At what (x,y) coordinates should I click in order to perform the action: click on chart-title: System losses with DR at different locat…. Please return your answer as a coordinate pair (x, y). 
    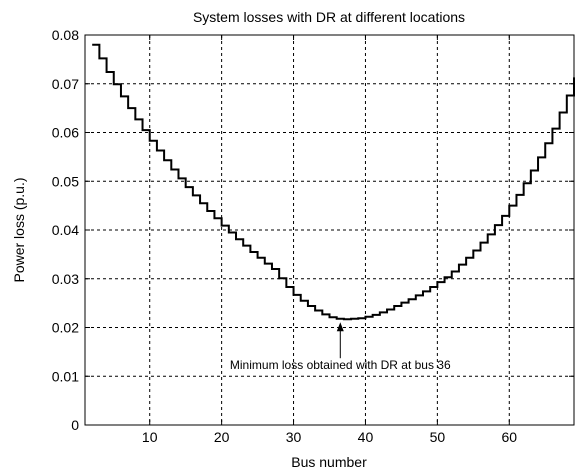
    Looking at the image, I should click on (329, 17).